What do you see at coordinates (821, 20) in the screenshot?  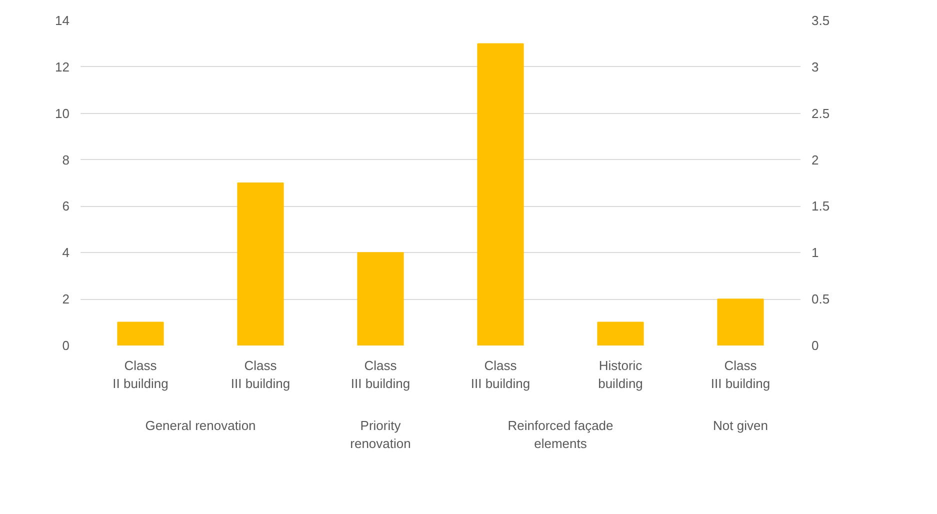 I see `y2-tick-label: 3.5` at bounding box center [821, 20].